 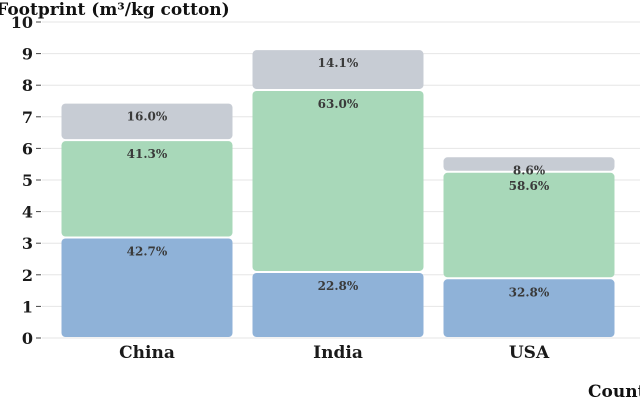 I want to click on y-axis: 0 1 2 3 4 5 6 7 8 9 10, so click(x=26, y=180).